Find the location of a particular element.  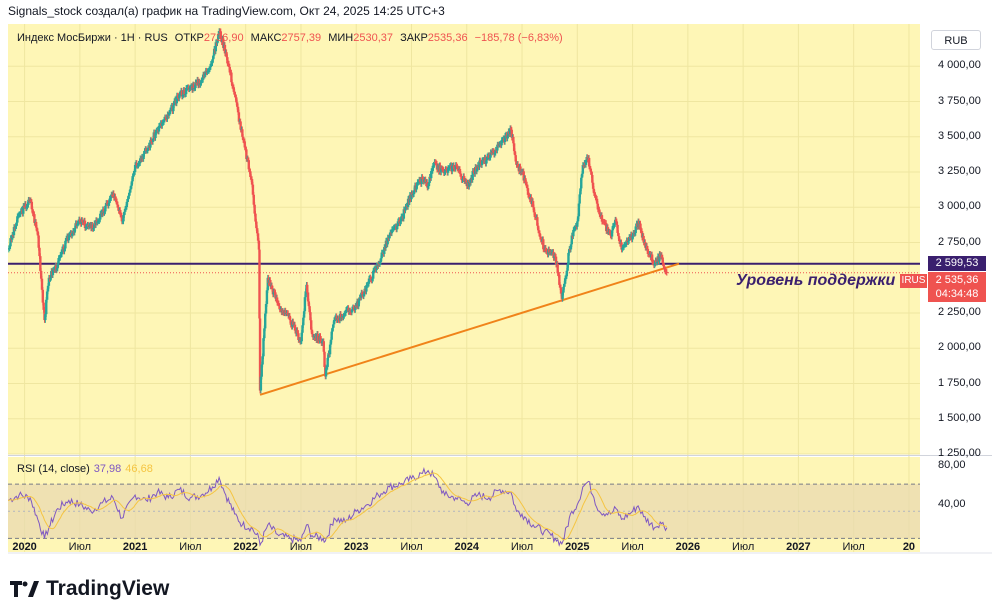

price-axis-label: 1 250,00 is located at coordinates (959, 453).